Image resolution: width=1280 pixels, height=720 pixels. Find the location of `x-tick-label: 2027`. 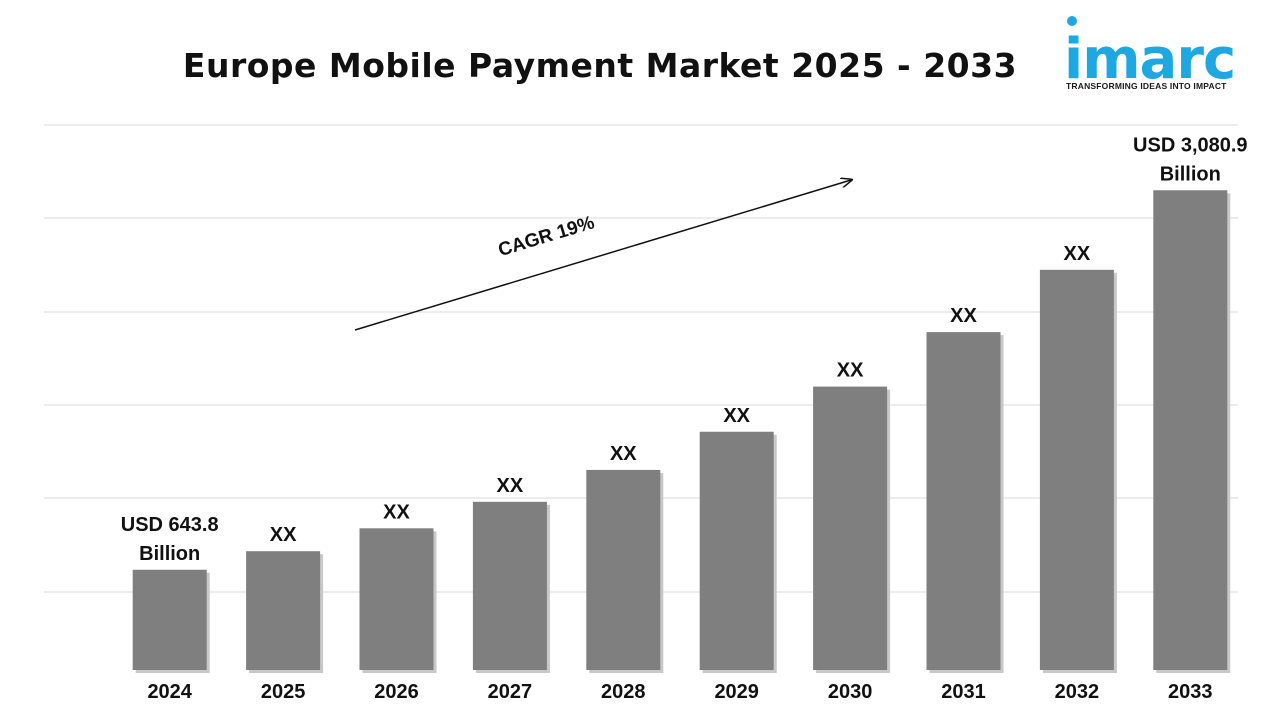

x-tick-label: 2027 is located at coordinates (510, 692).